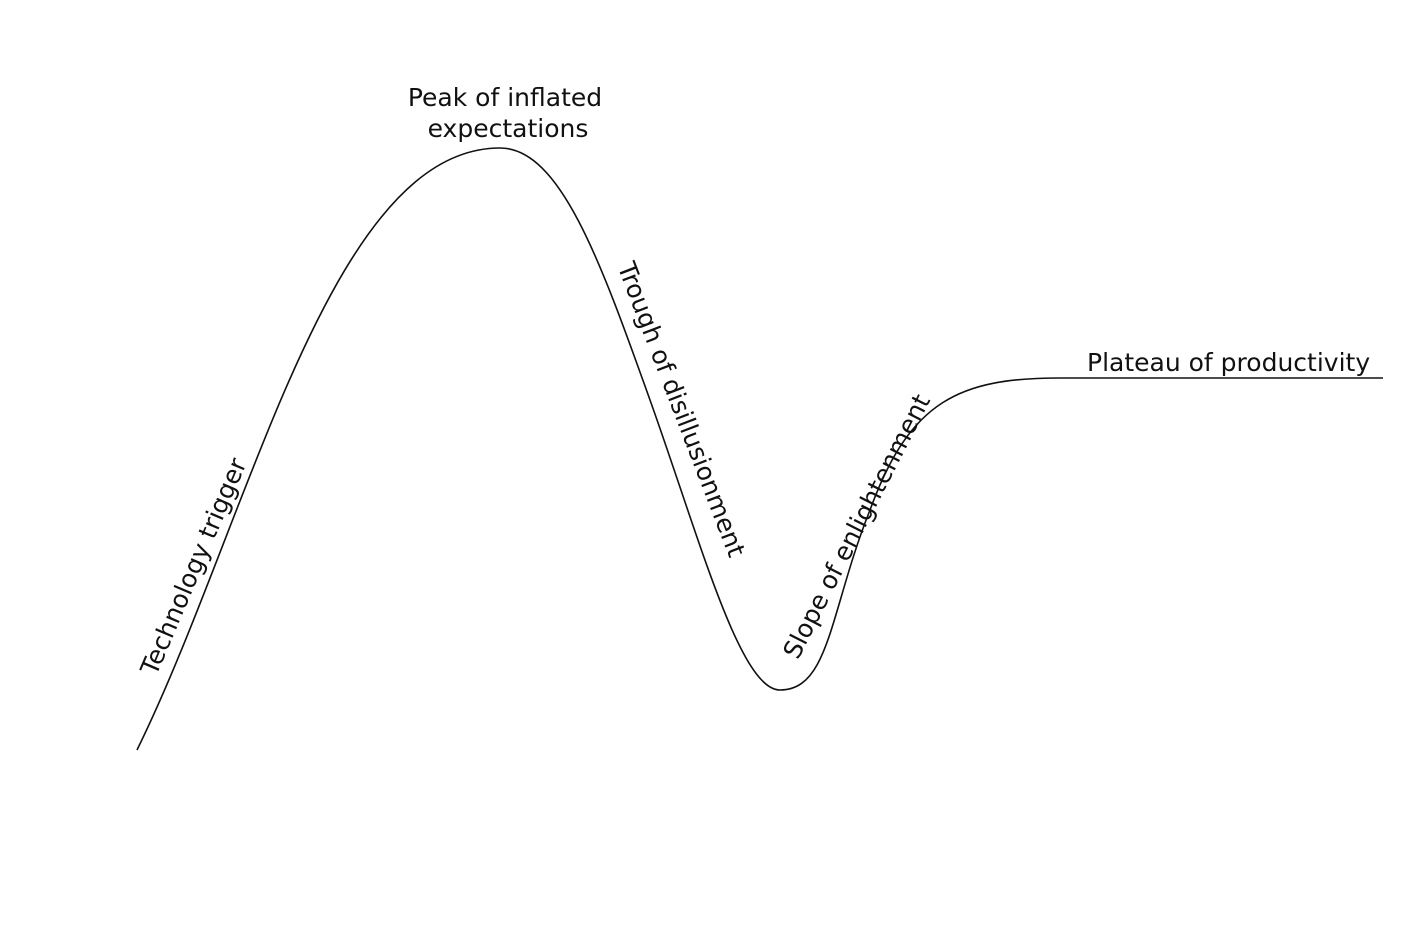  I want to click on peak-label-line: Peak of inflated, so click(505, 97).